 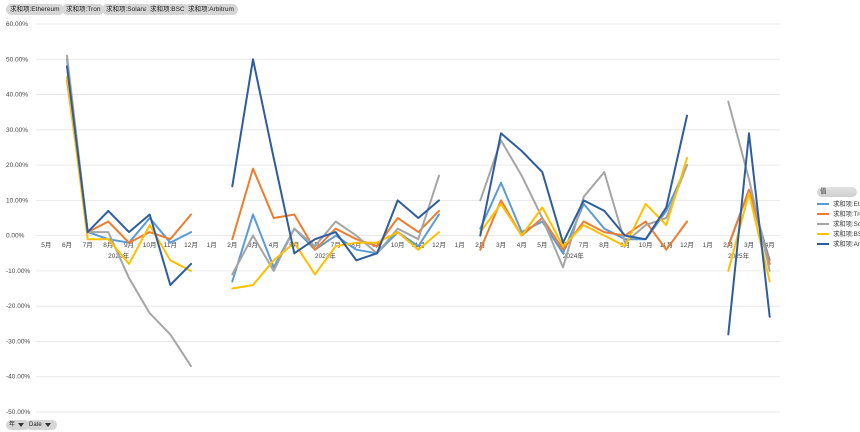 What do you see at coordinates (17, 165) in the screenshot?
I see `y-tick-label: 20.00%` at bounding box center [17, 165].